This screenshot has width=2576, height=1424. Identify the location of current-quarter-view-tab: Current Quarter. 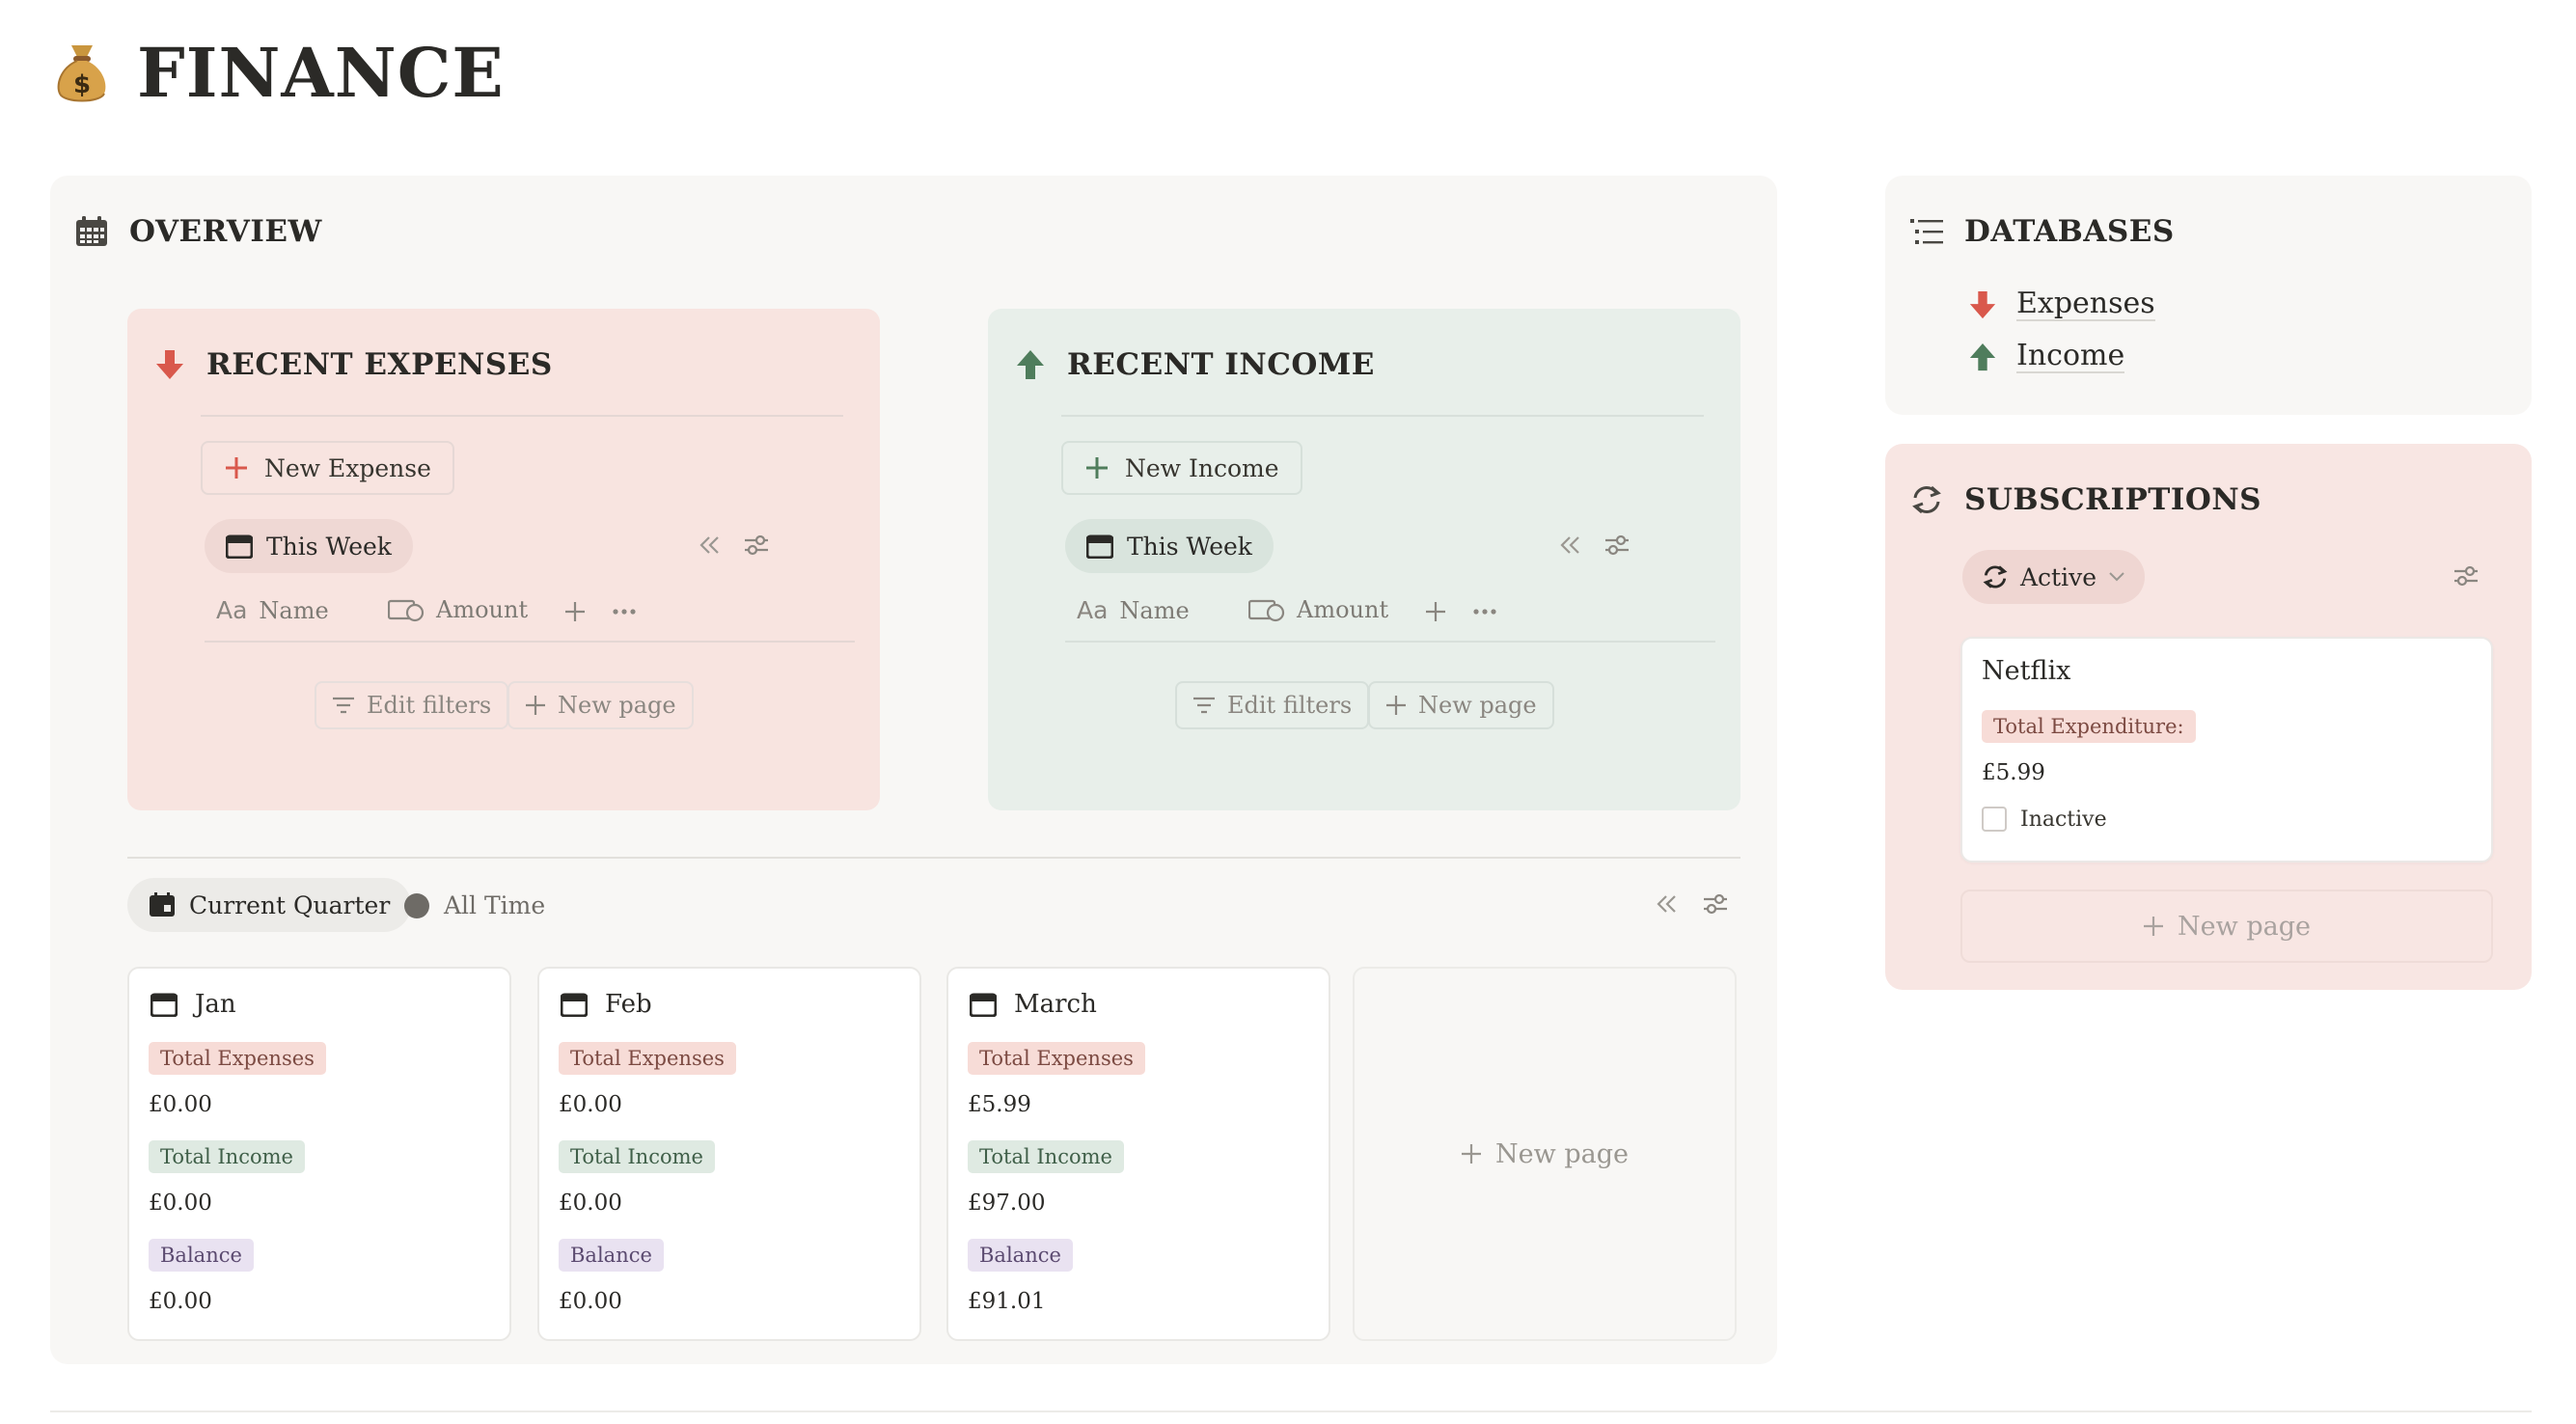
(269, 905).